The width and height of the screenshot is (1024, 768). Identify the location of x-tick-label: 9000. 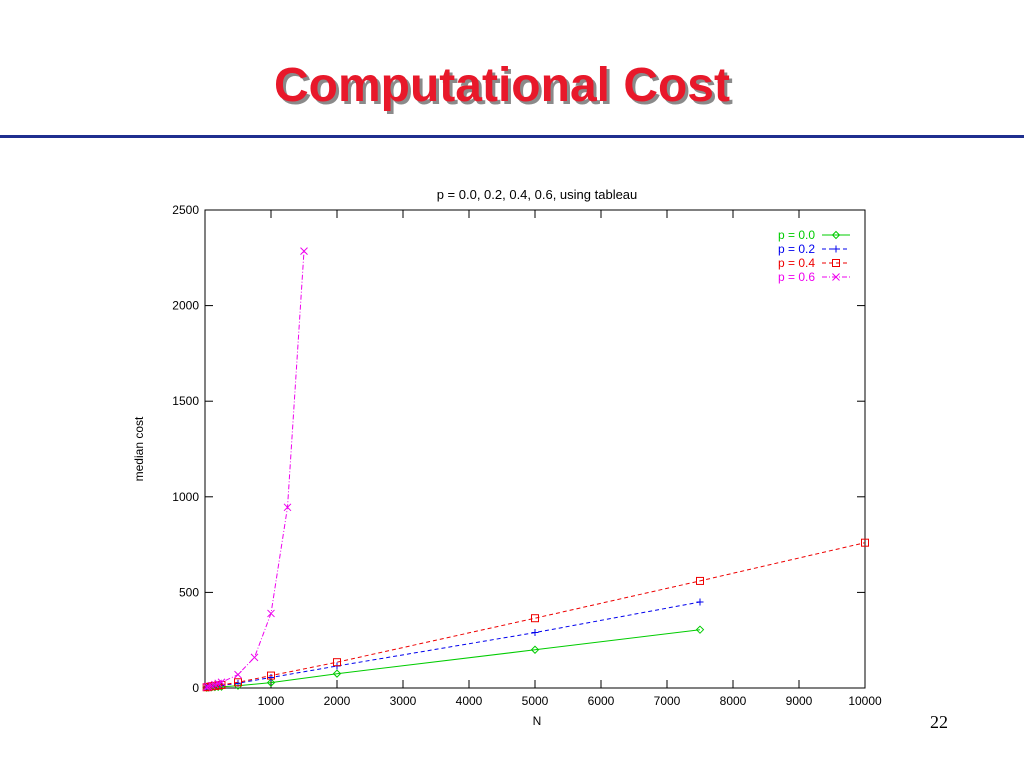
(799, 701).